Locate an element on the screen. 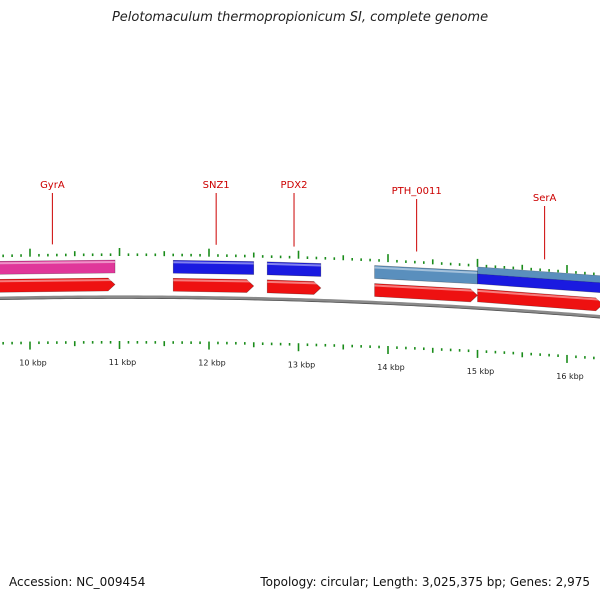 The height and width of the screenshot is (600, 600). cds-5-highlight is located at coordinates (538, 295).